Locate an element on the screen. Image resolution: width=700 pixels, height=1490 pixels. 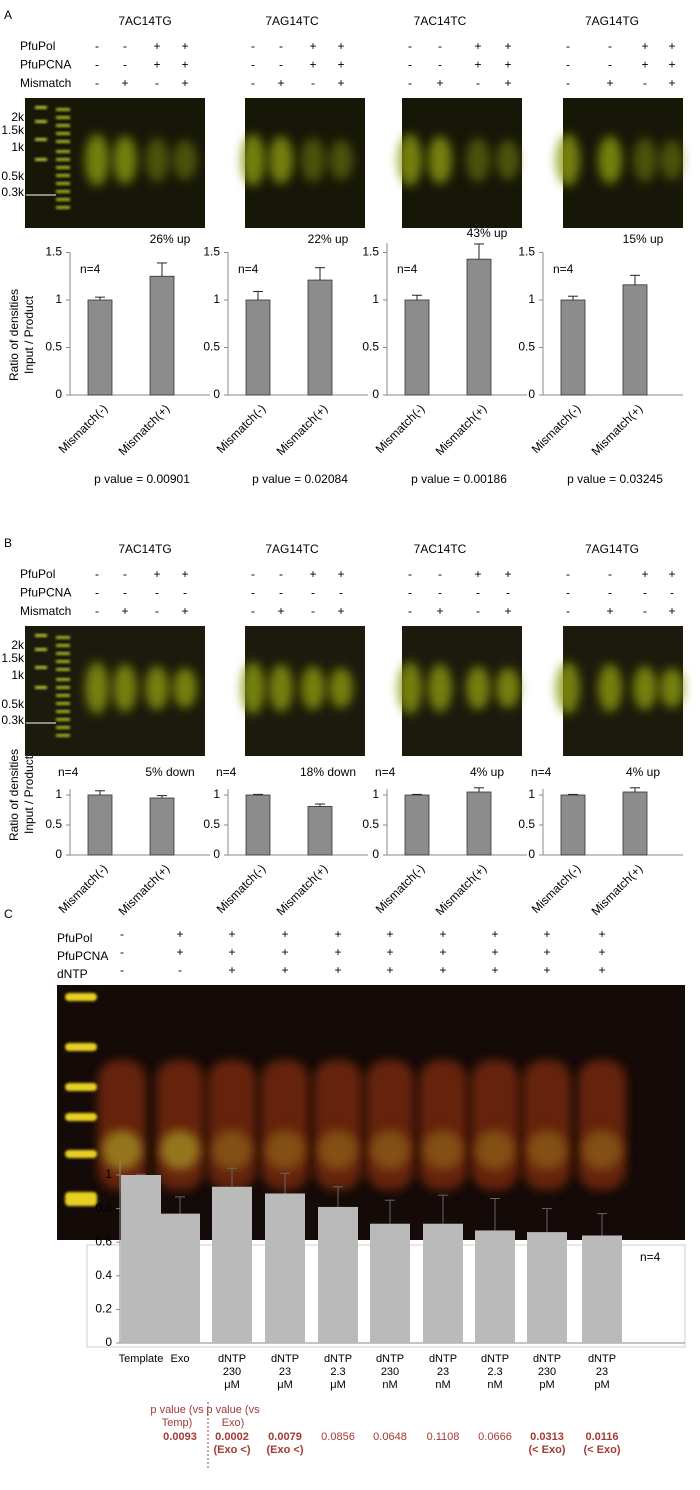
change-label: 15% up is located at coordinates (643, 239).